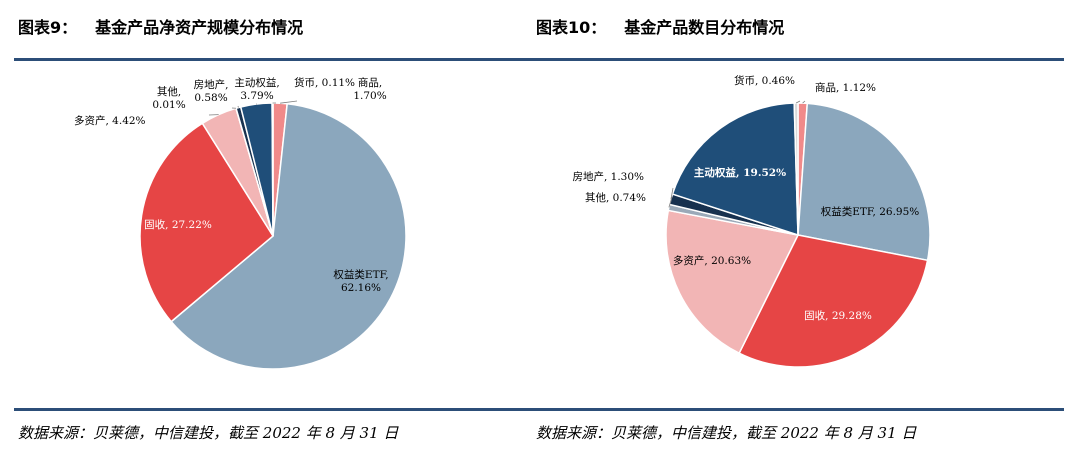  Describe the element at coordinates (110, 120) in the screenshot. I see `data-label-multi-asset: 多资产, 4.42%` at that location.